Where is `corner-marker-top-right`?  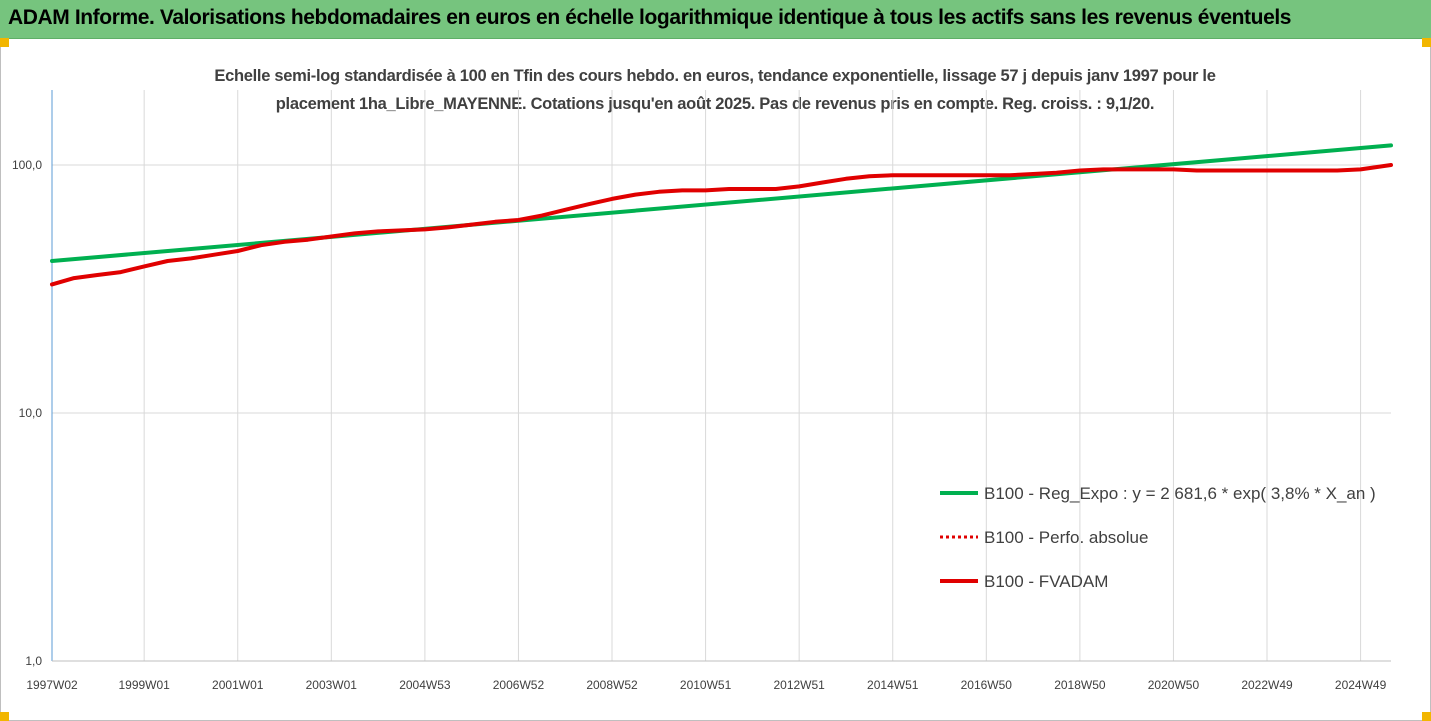 corner-marker-top-right is located at coordinates (1426, 42).